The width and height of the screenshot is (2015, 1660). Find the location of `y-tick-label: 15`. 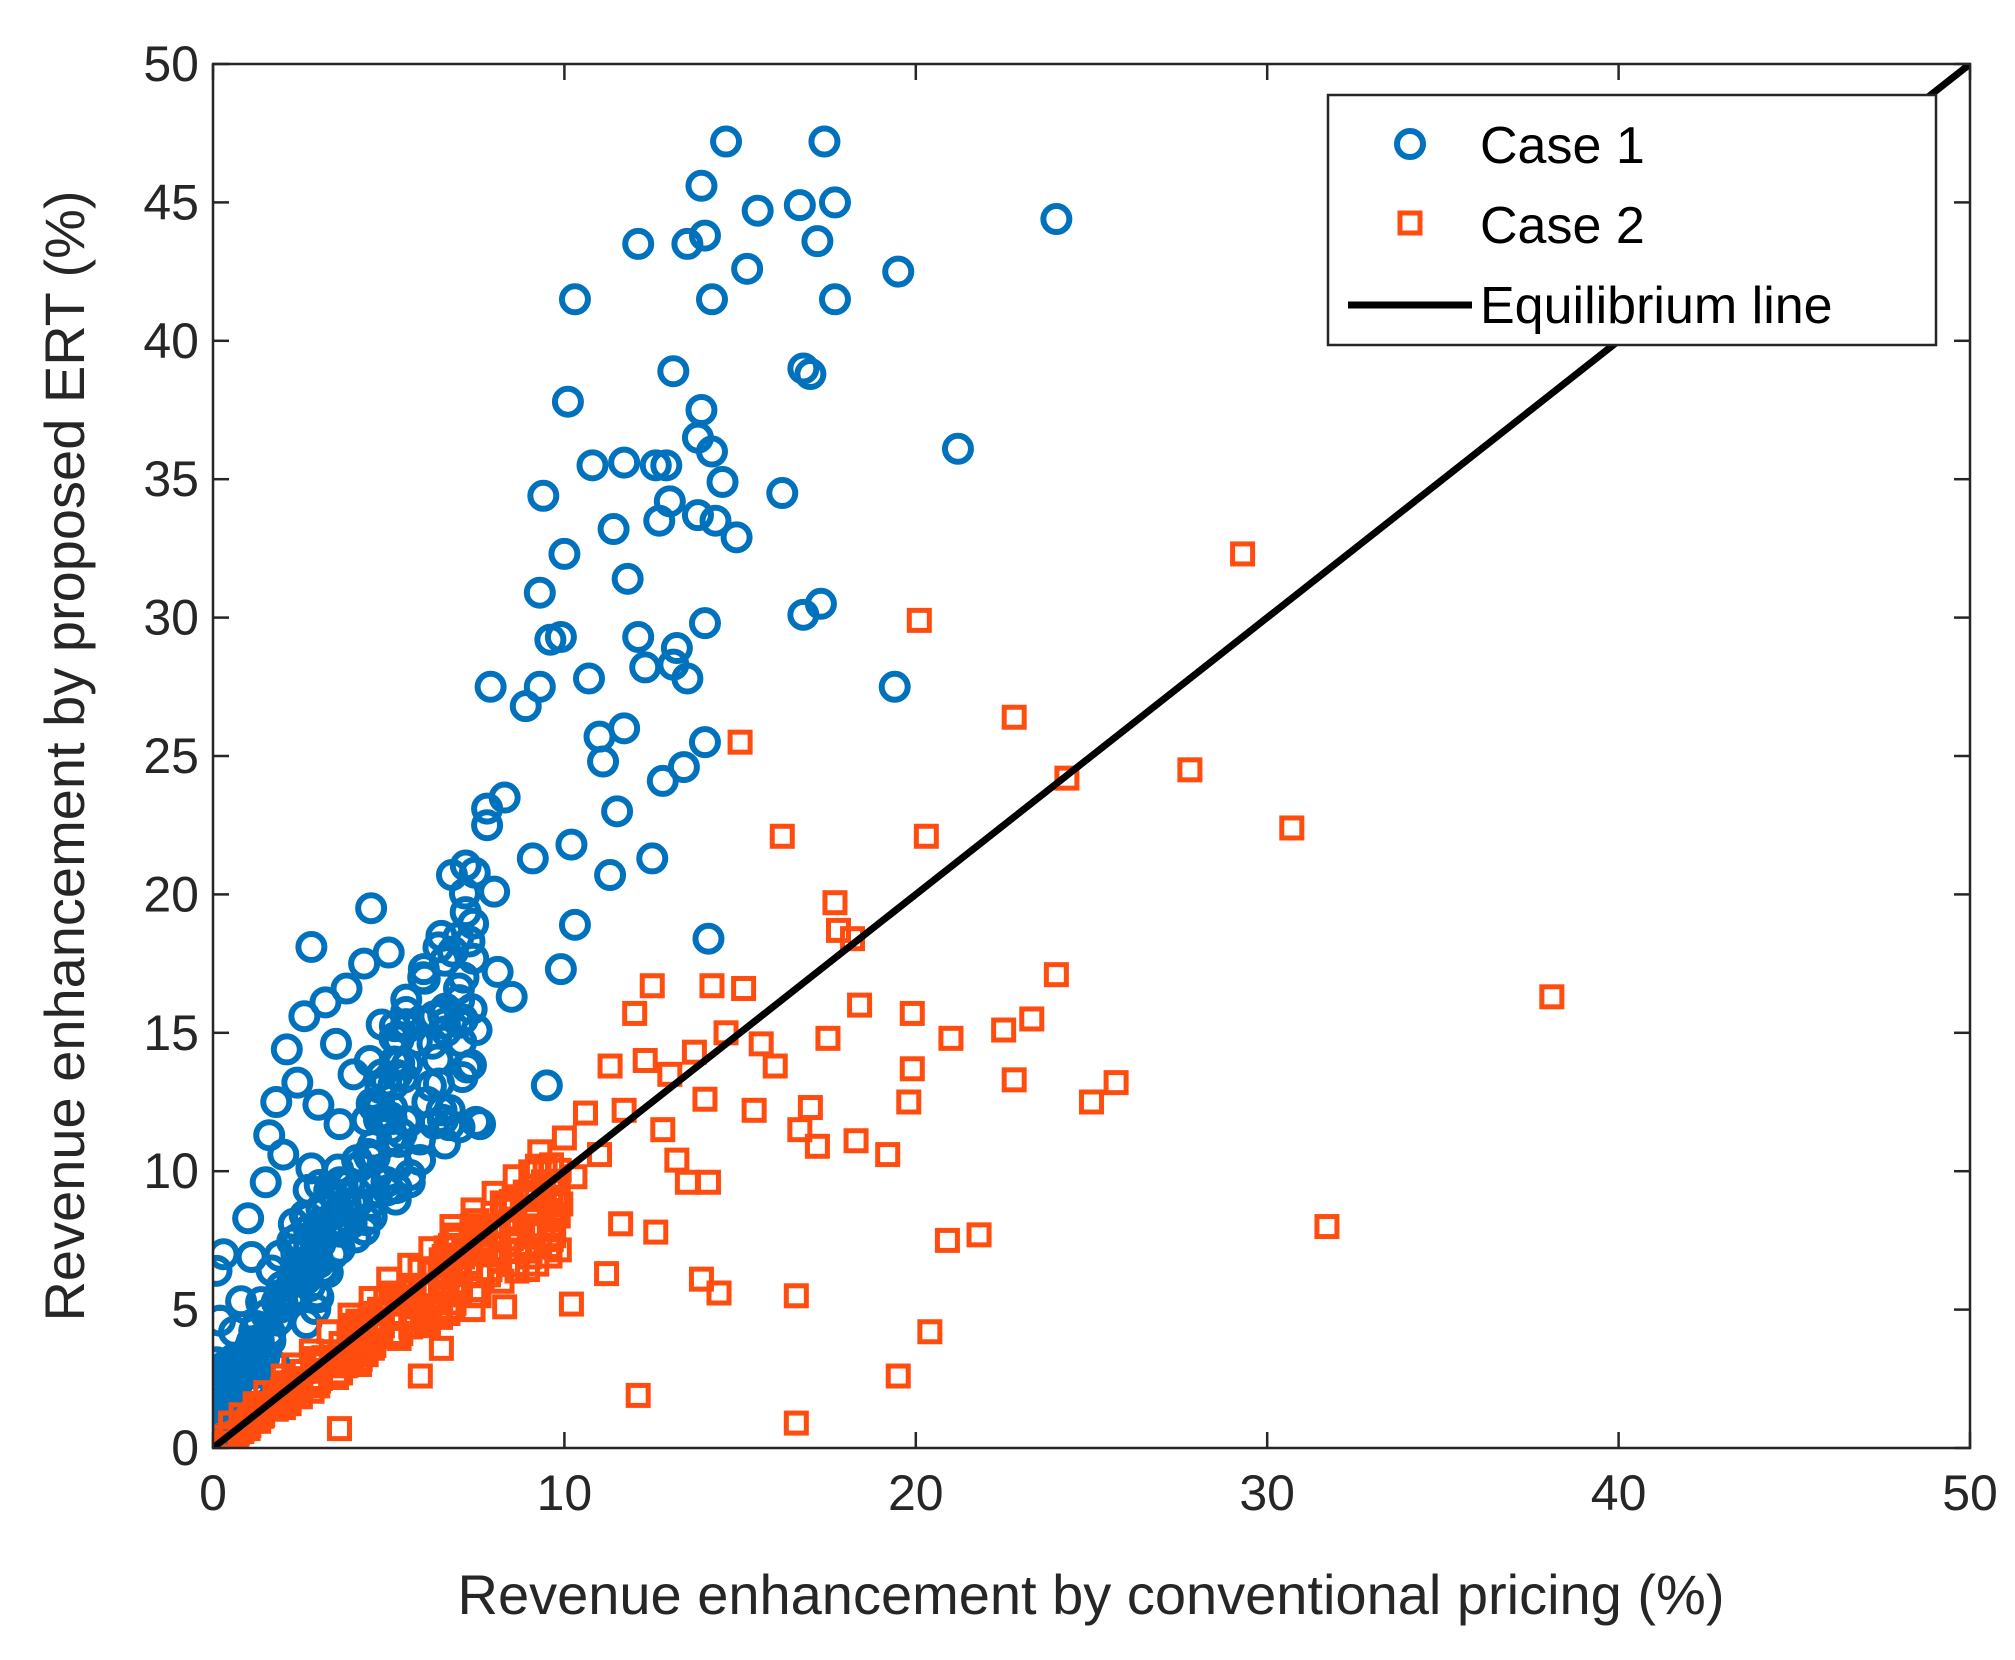

y-tick-label: 15 is located at coordinates (171, 1033).